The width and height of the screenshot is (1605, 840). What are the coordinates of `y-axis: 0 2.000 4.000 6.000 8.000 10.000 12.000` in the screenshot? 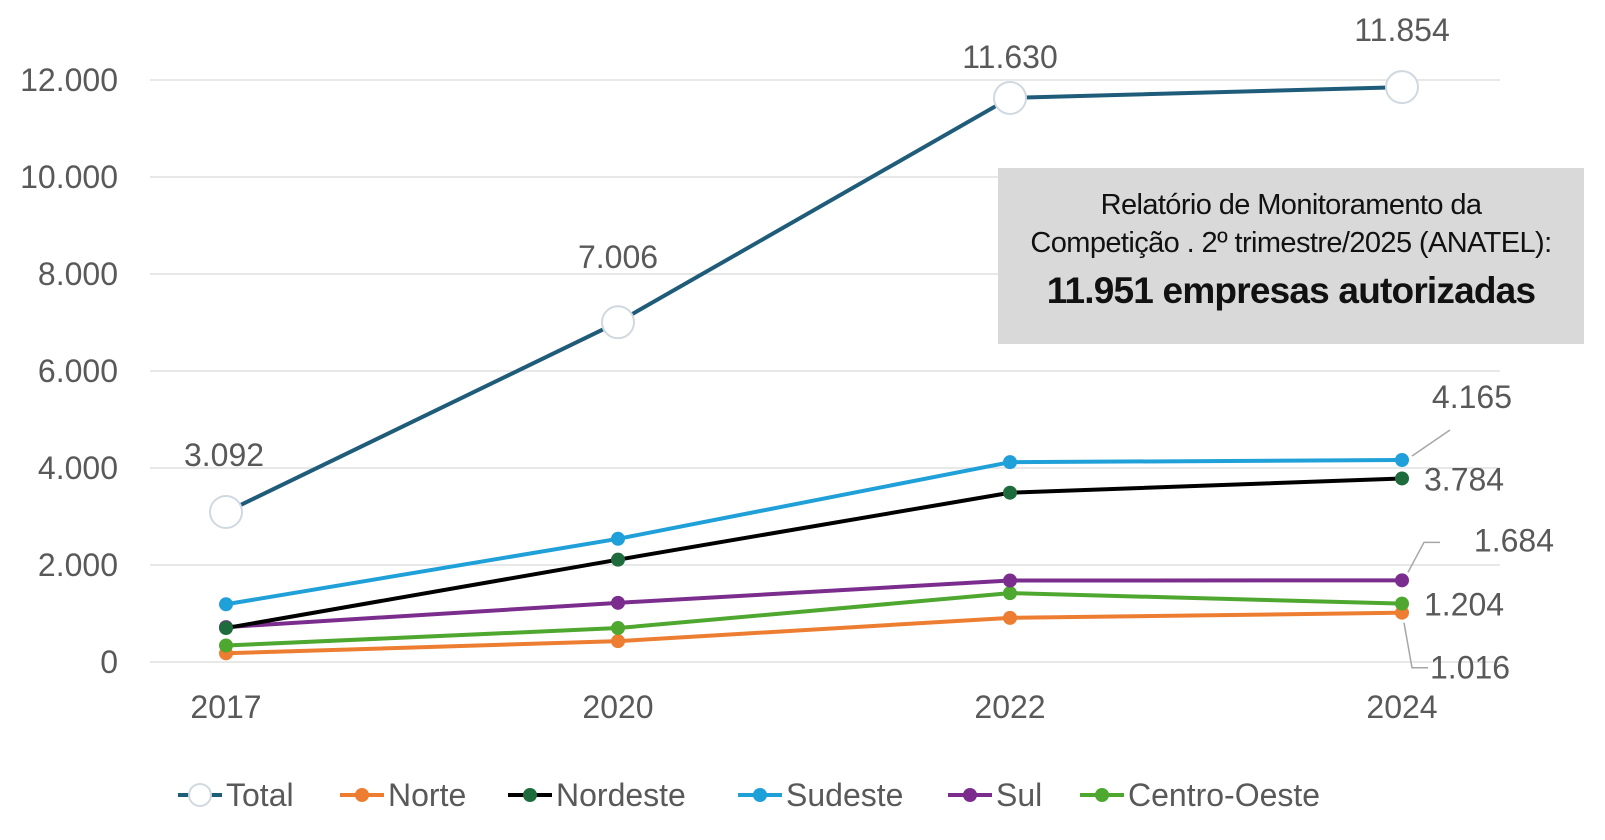 It's located at (69, 371).